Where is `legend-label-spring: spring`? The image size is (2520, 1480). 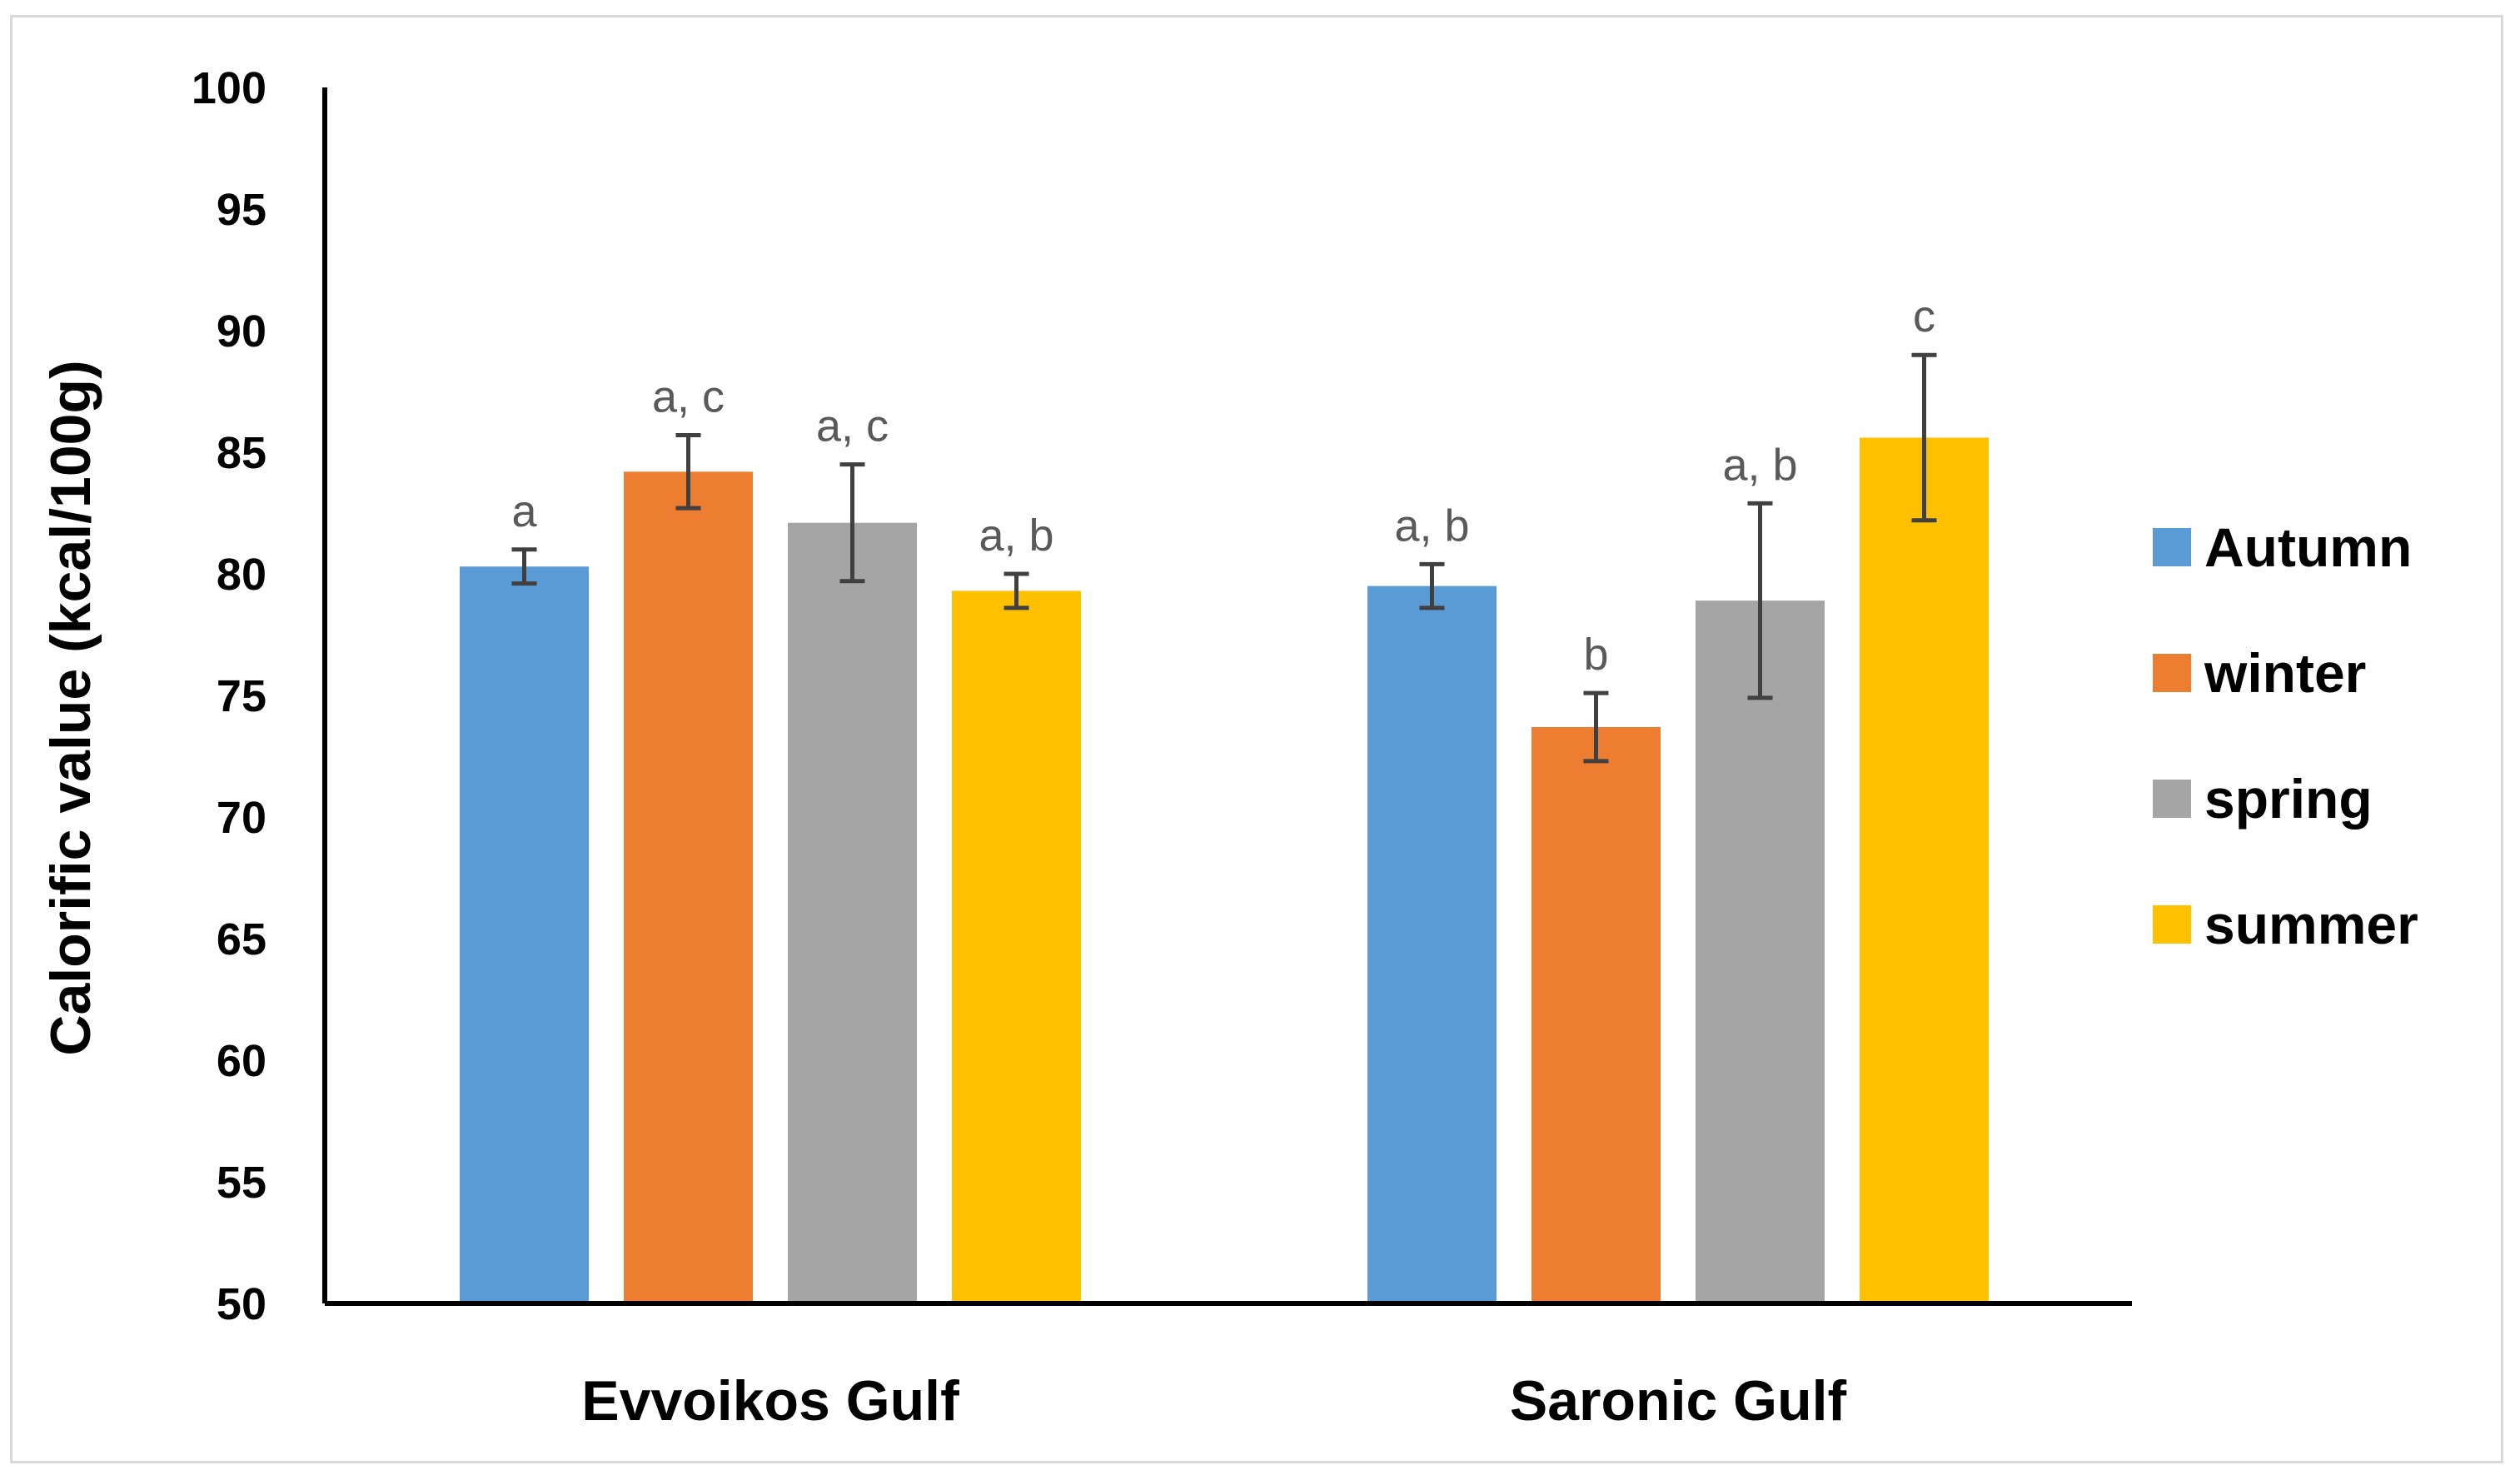
legend-label-spring: spring is located at coordinates (2288, 799).